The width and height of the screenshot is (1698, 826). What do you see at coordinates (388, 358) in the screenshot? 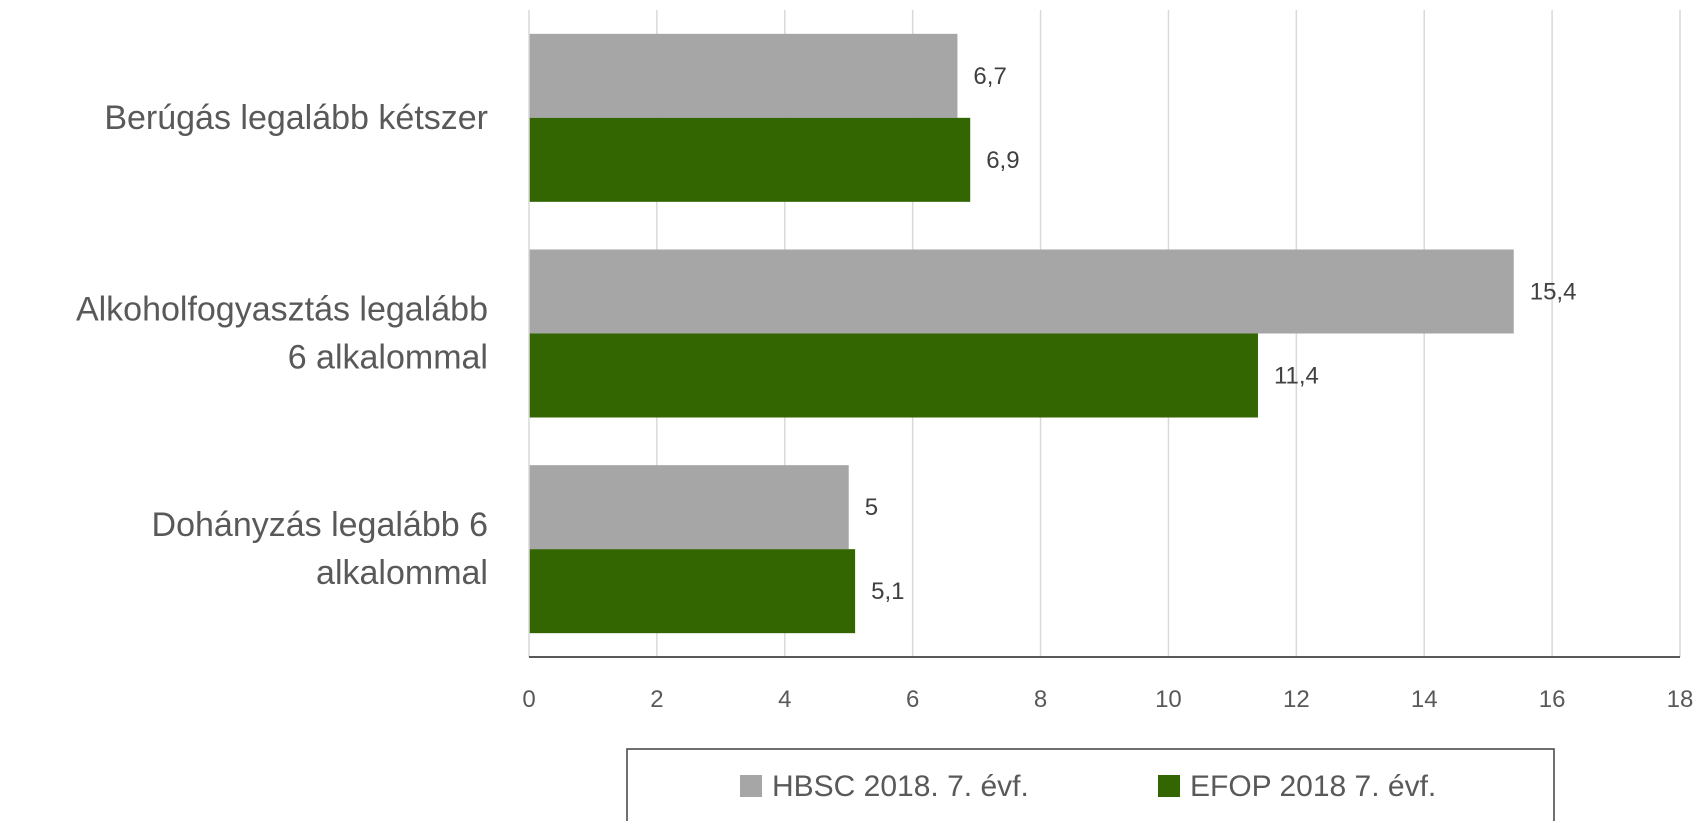
I see `category-label: 6 alkalommal` at bounding box center [388, 358].